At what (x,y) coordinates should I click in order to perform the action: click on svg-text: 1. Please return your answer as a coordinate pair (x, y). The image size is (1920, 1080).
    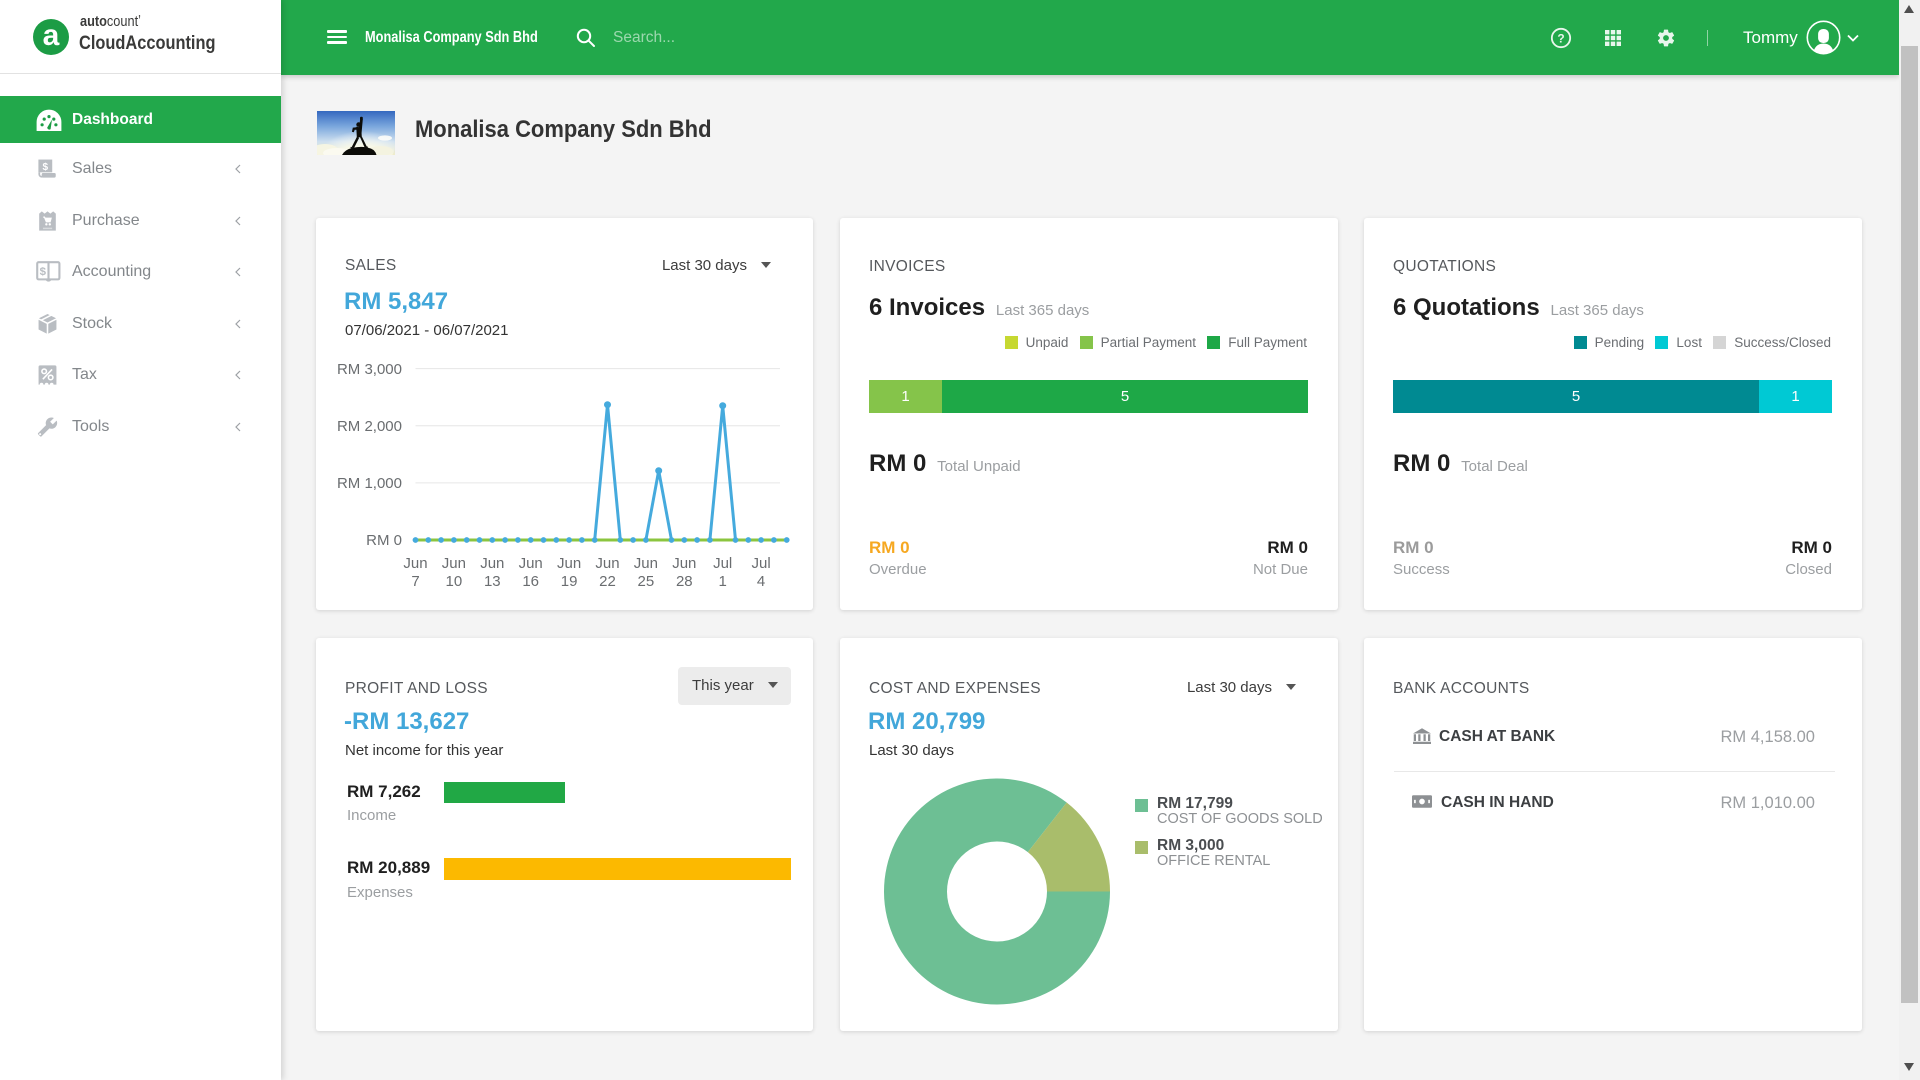
    Looking at the image, I should click on (723, 581).